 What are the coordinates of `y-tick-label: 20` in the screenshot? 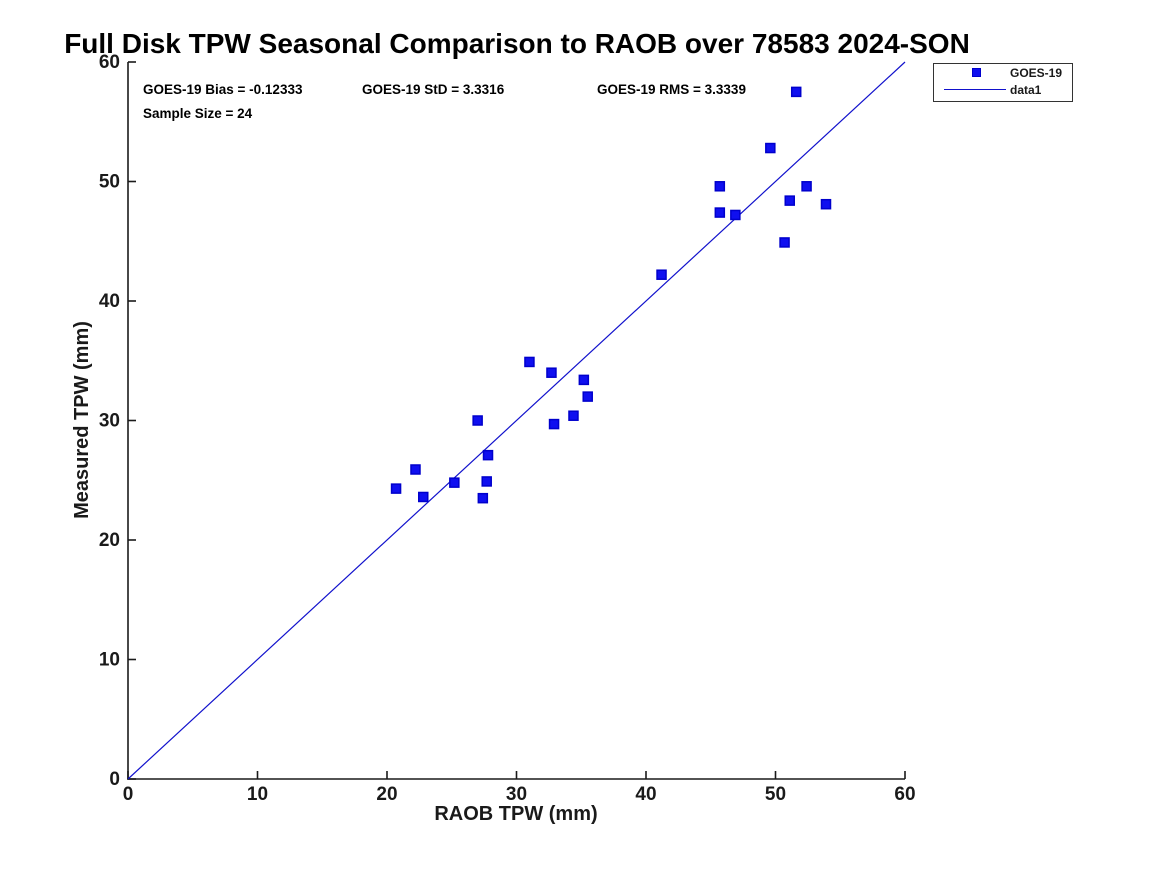 It's located at (109, 540).